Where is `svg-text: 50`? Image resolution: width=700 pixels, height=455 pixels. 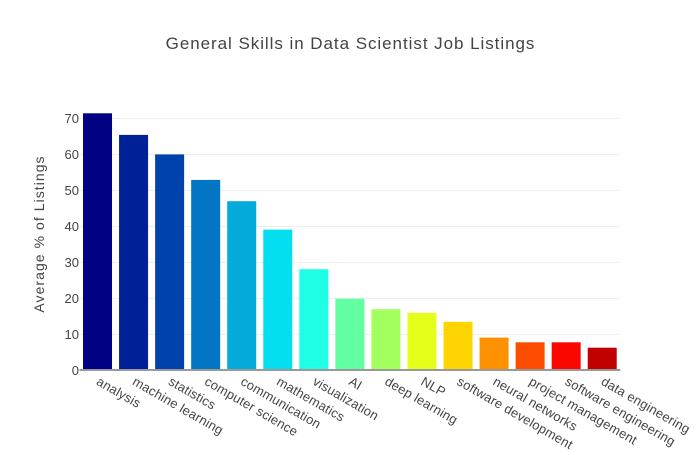
svg-text: 50 is located at coordinates (72, 190).